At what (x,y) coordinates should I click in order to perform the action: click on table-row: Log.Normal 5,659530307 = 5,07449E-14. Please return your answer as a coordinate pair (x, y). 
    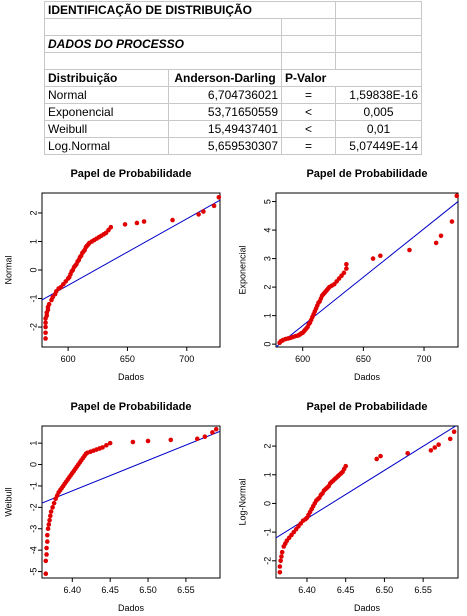
    Looking at the image, I should click on (233, 146).